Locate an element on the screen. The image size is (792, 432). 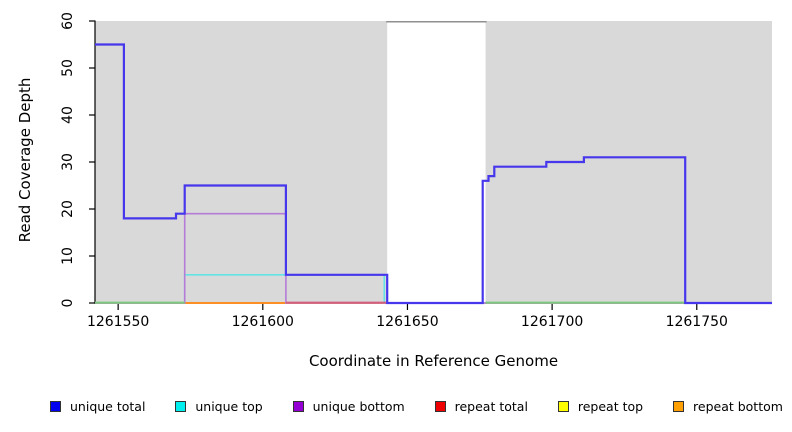
legend-label: unique bottom is located at coordinates (358, 406).